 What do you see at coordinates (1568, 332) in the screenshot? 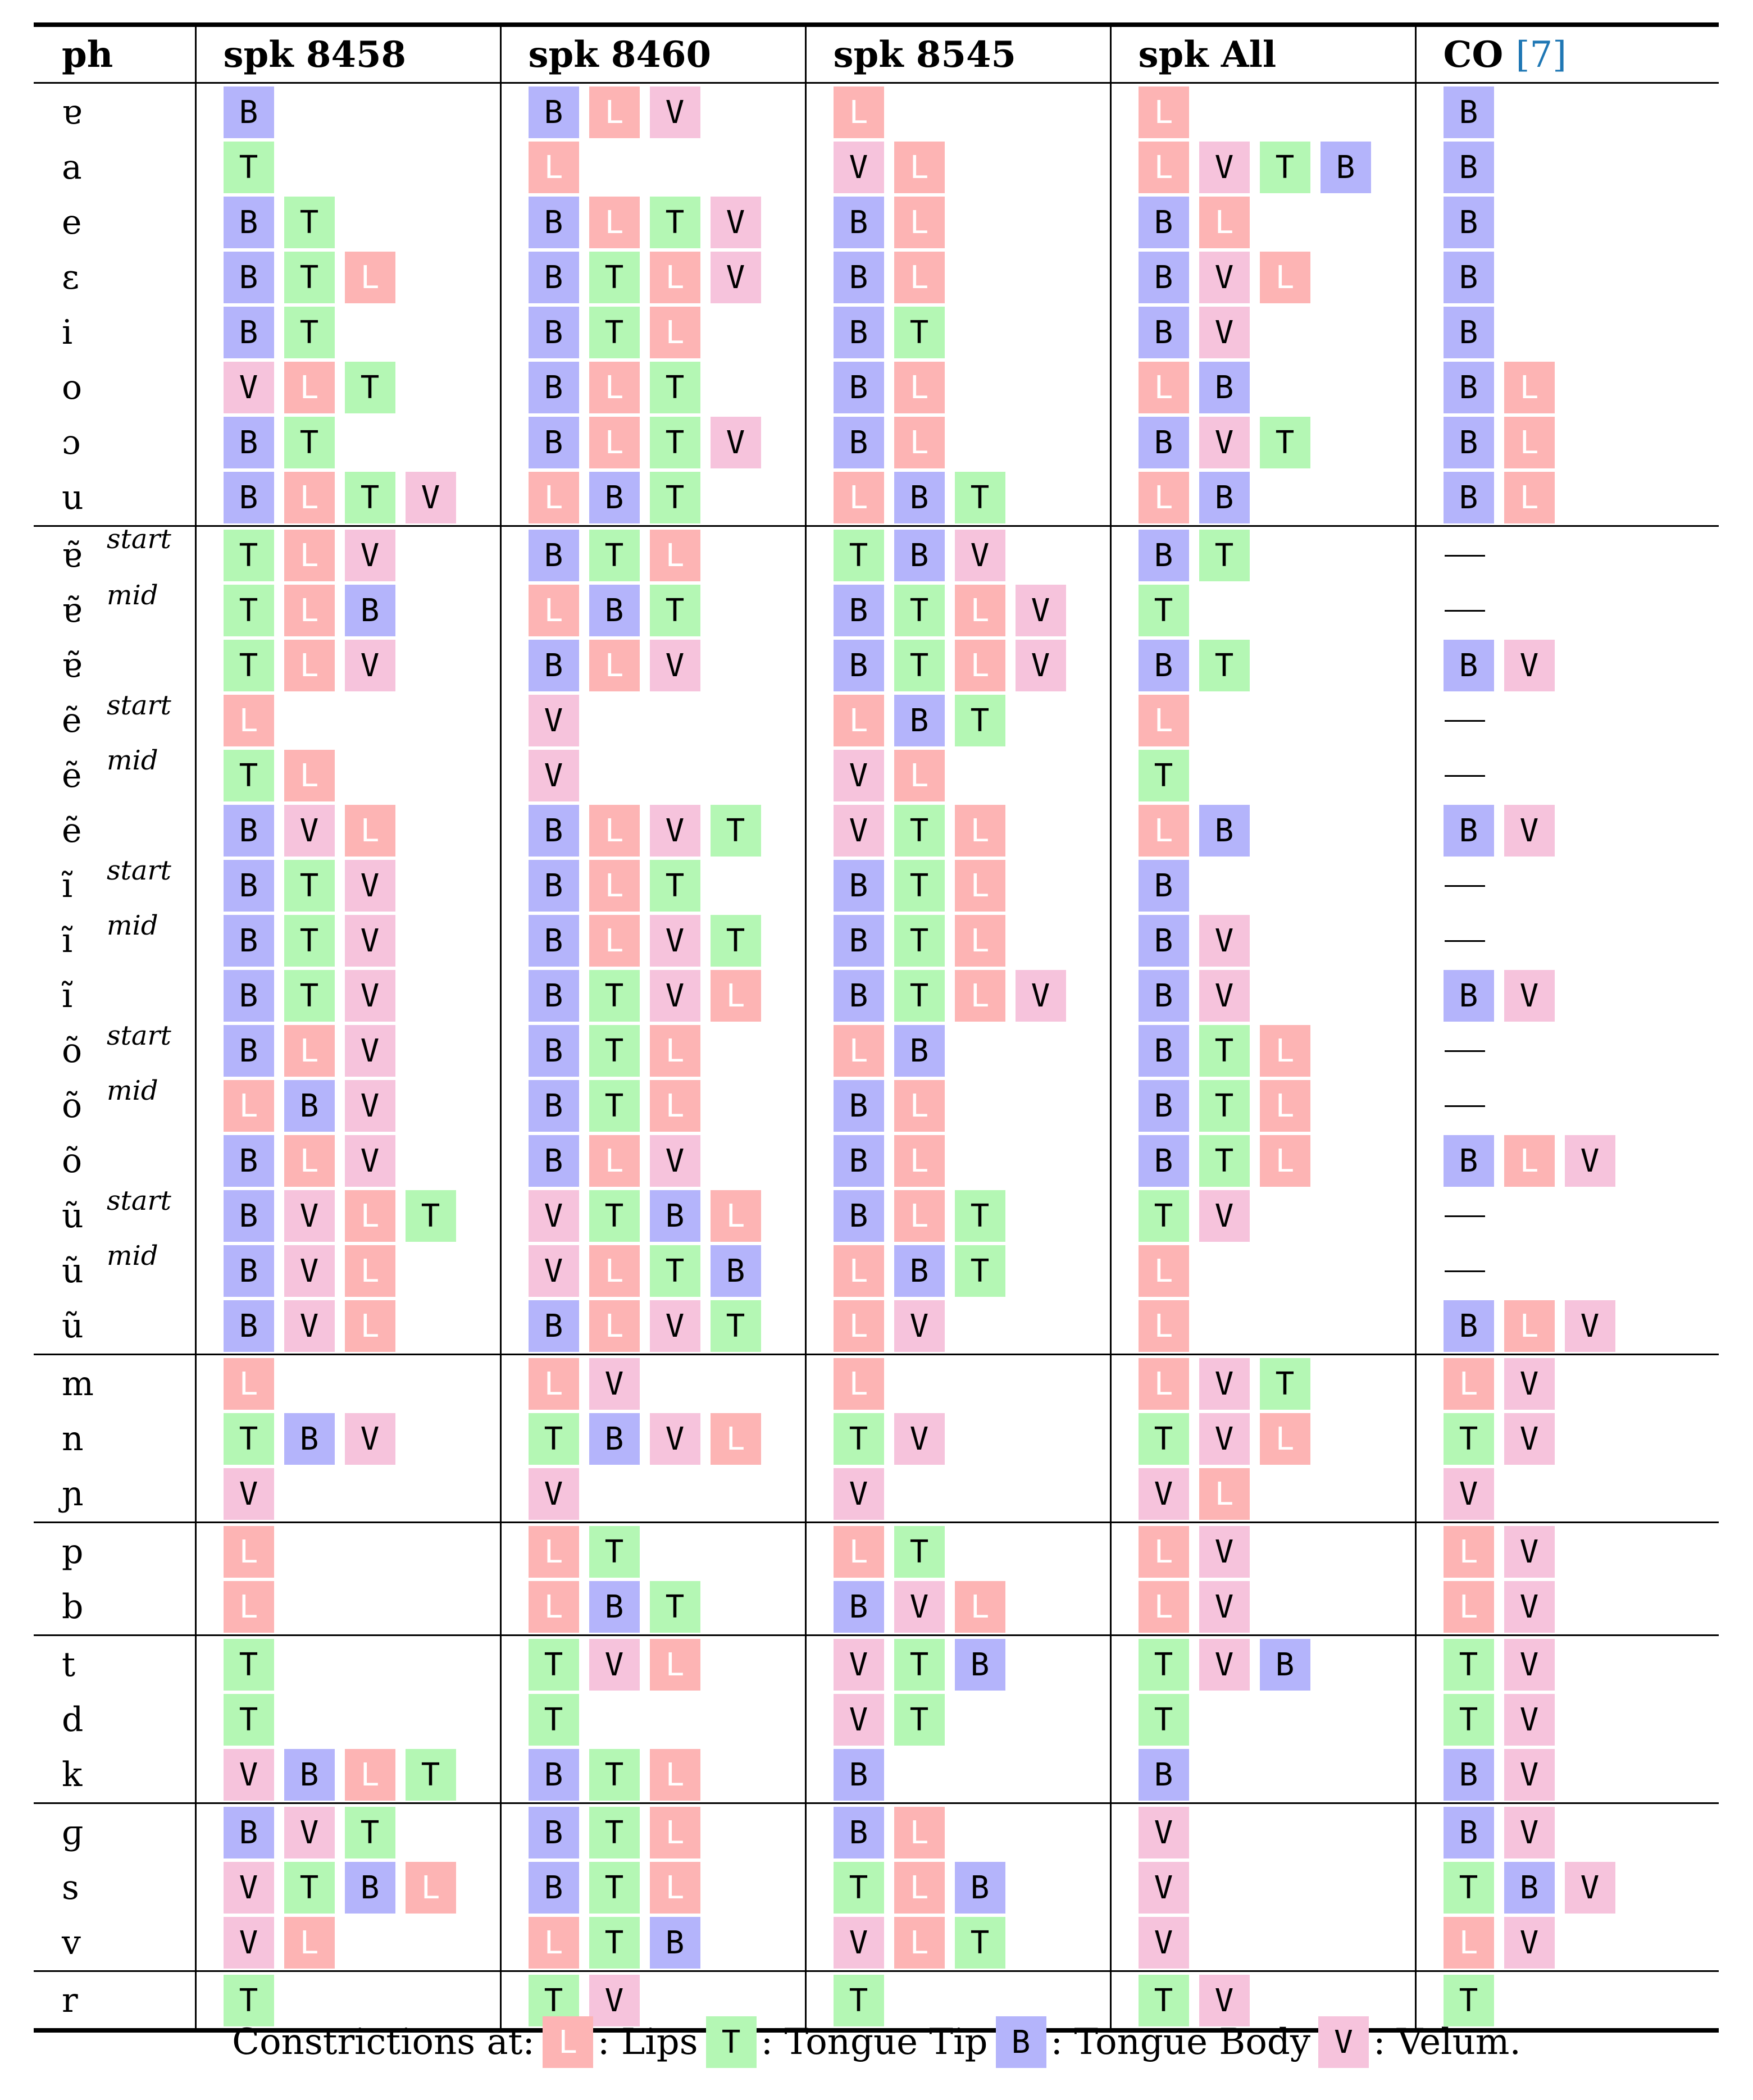
I see `constriction-list: B` at bounding box center [1568, 332].